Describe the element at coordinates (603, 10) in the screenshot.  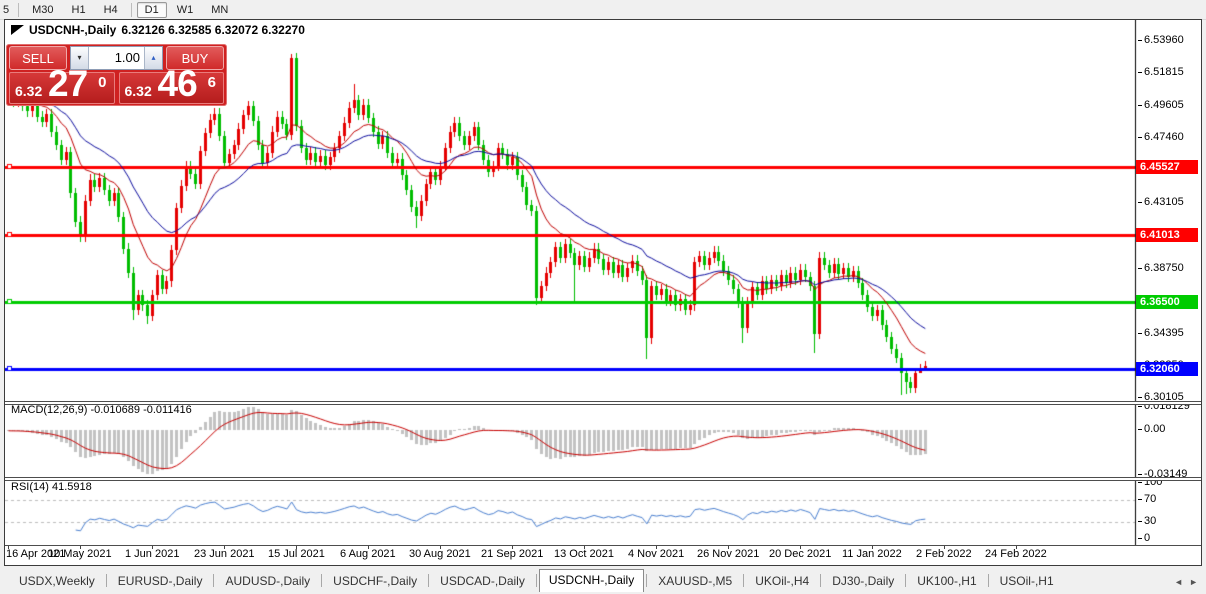
I see `timeframe-toolbar: 5 M30 H1 H4 D1 W1 MN` at that location.